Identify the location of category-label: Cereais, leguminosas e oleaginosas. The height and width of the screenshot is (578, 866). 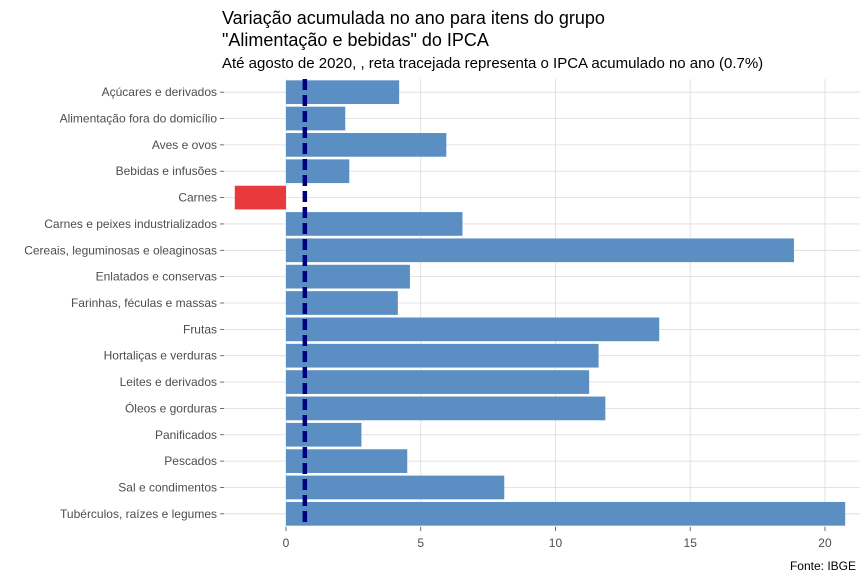
(120, 250).